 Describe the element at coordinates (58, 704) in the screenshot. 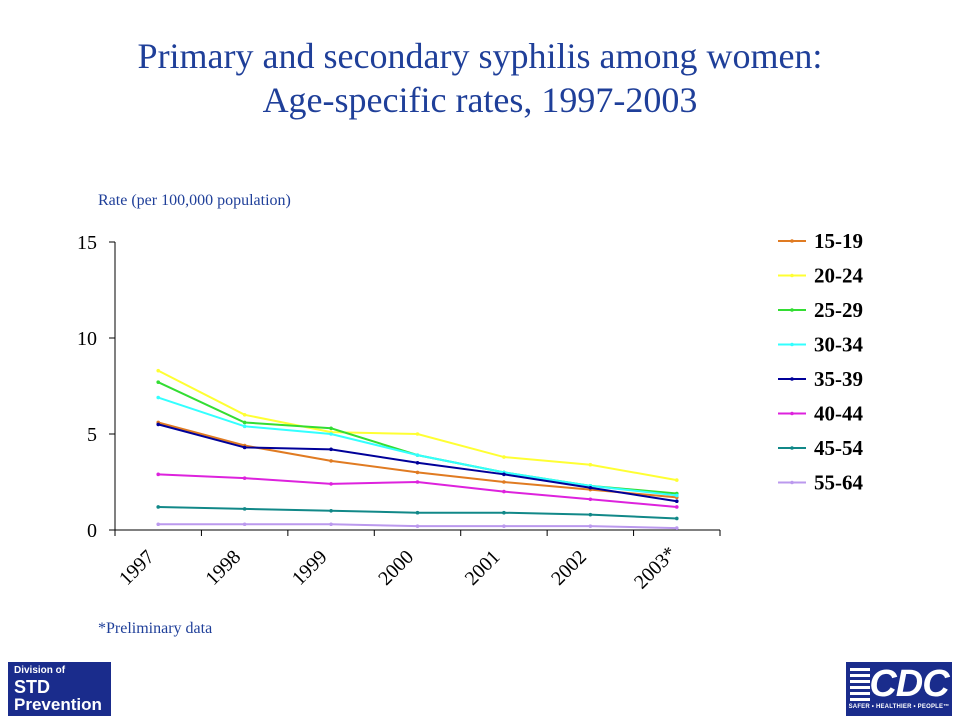

I see `logo-line-3: Prevention` at that location.